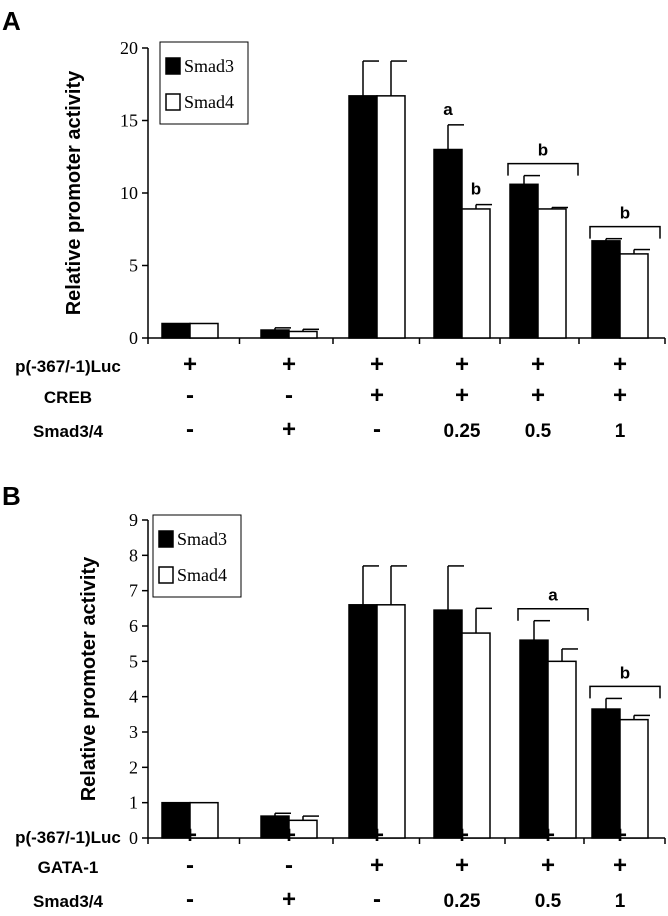 The width and height of the screenshot is (668, 916). I want to click on condition-row-label: Smad3/4, so click(68, 431).